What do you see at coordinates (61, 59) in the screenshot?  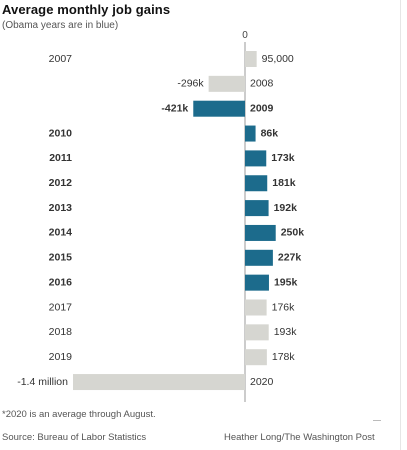 I see `year-label-2007: 2007` at bounding box center [61, 59].